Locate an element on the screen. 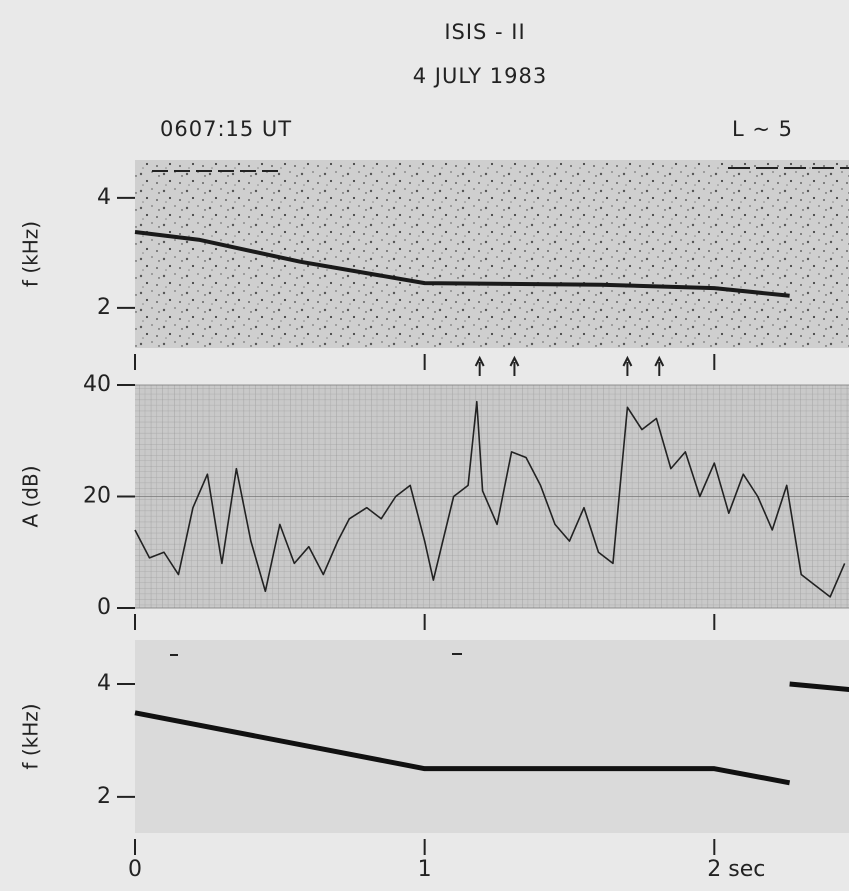 The height and width of the screenshot is (891, 849). x-tick-label: 2 sec is located at coordinates (736, 869).